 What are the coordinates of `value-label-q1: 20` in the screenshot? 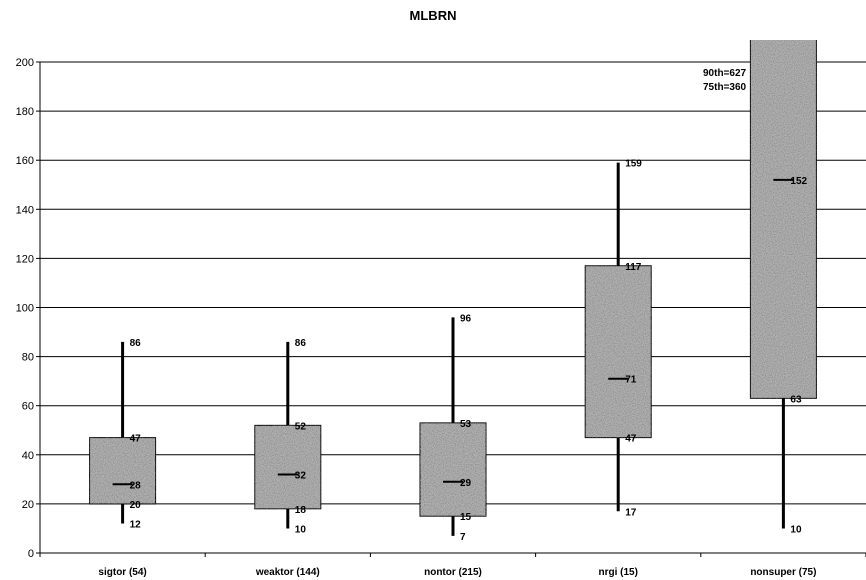 It's located at (136, 505).